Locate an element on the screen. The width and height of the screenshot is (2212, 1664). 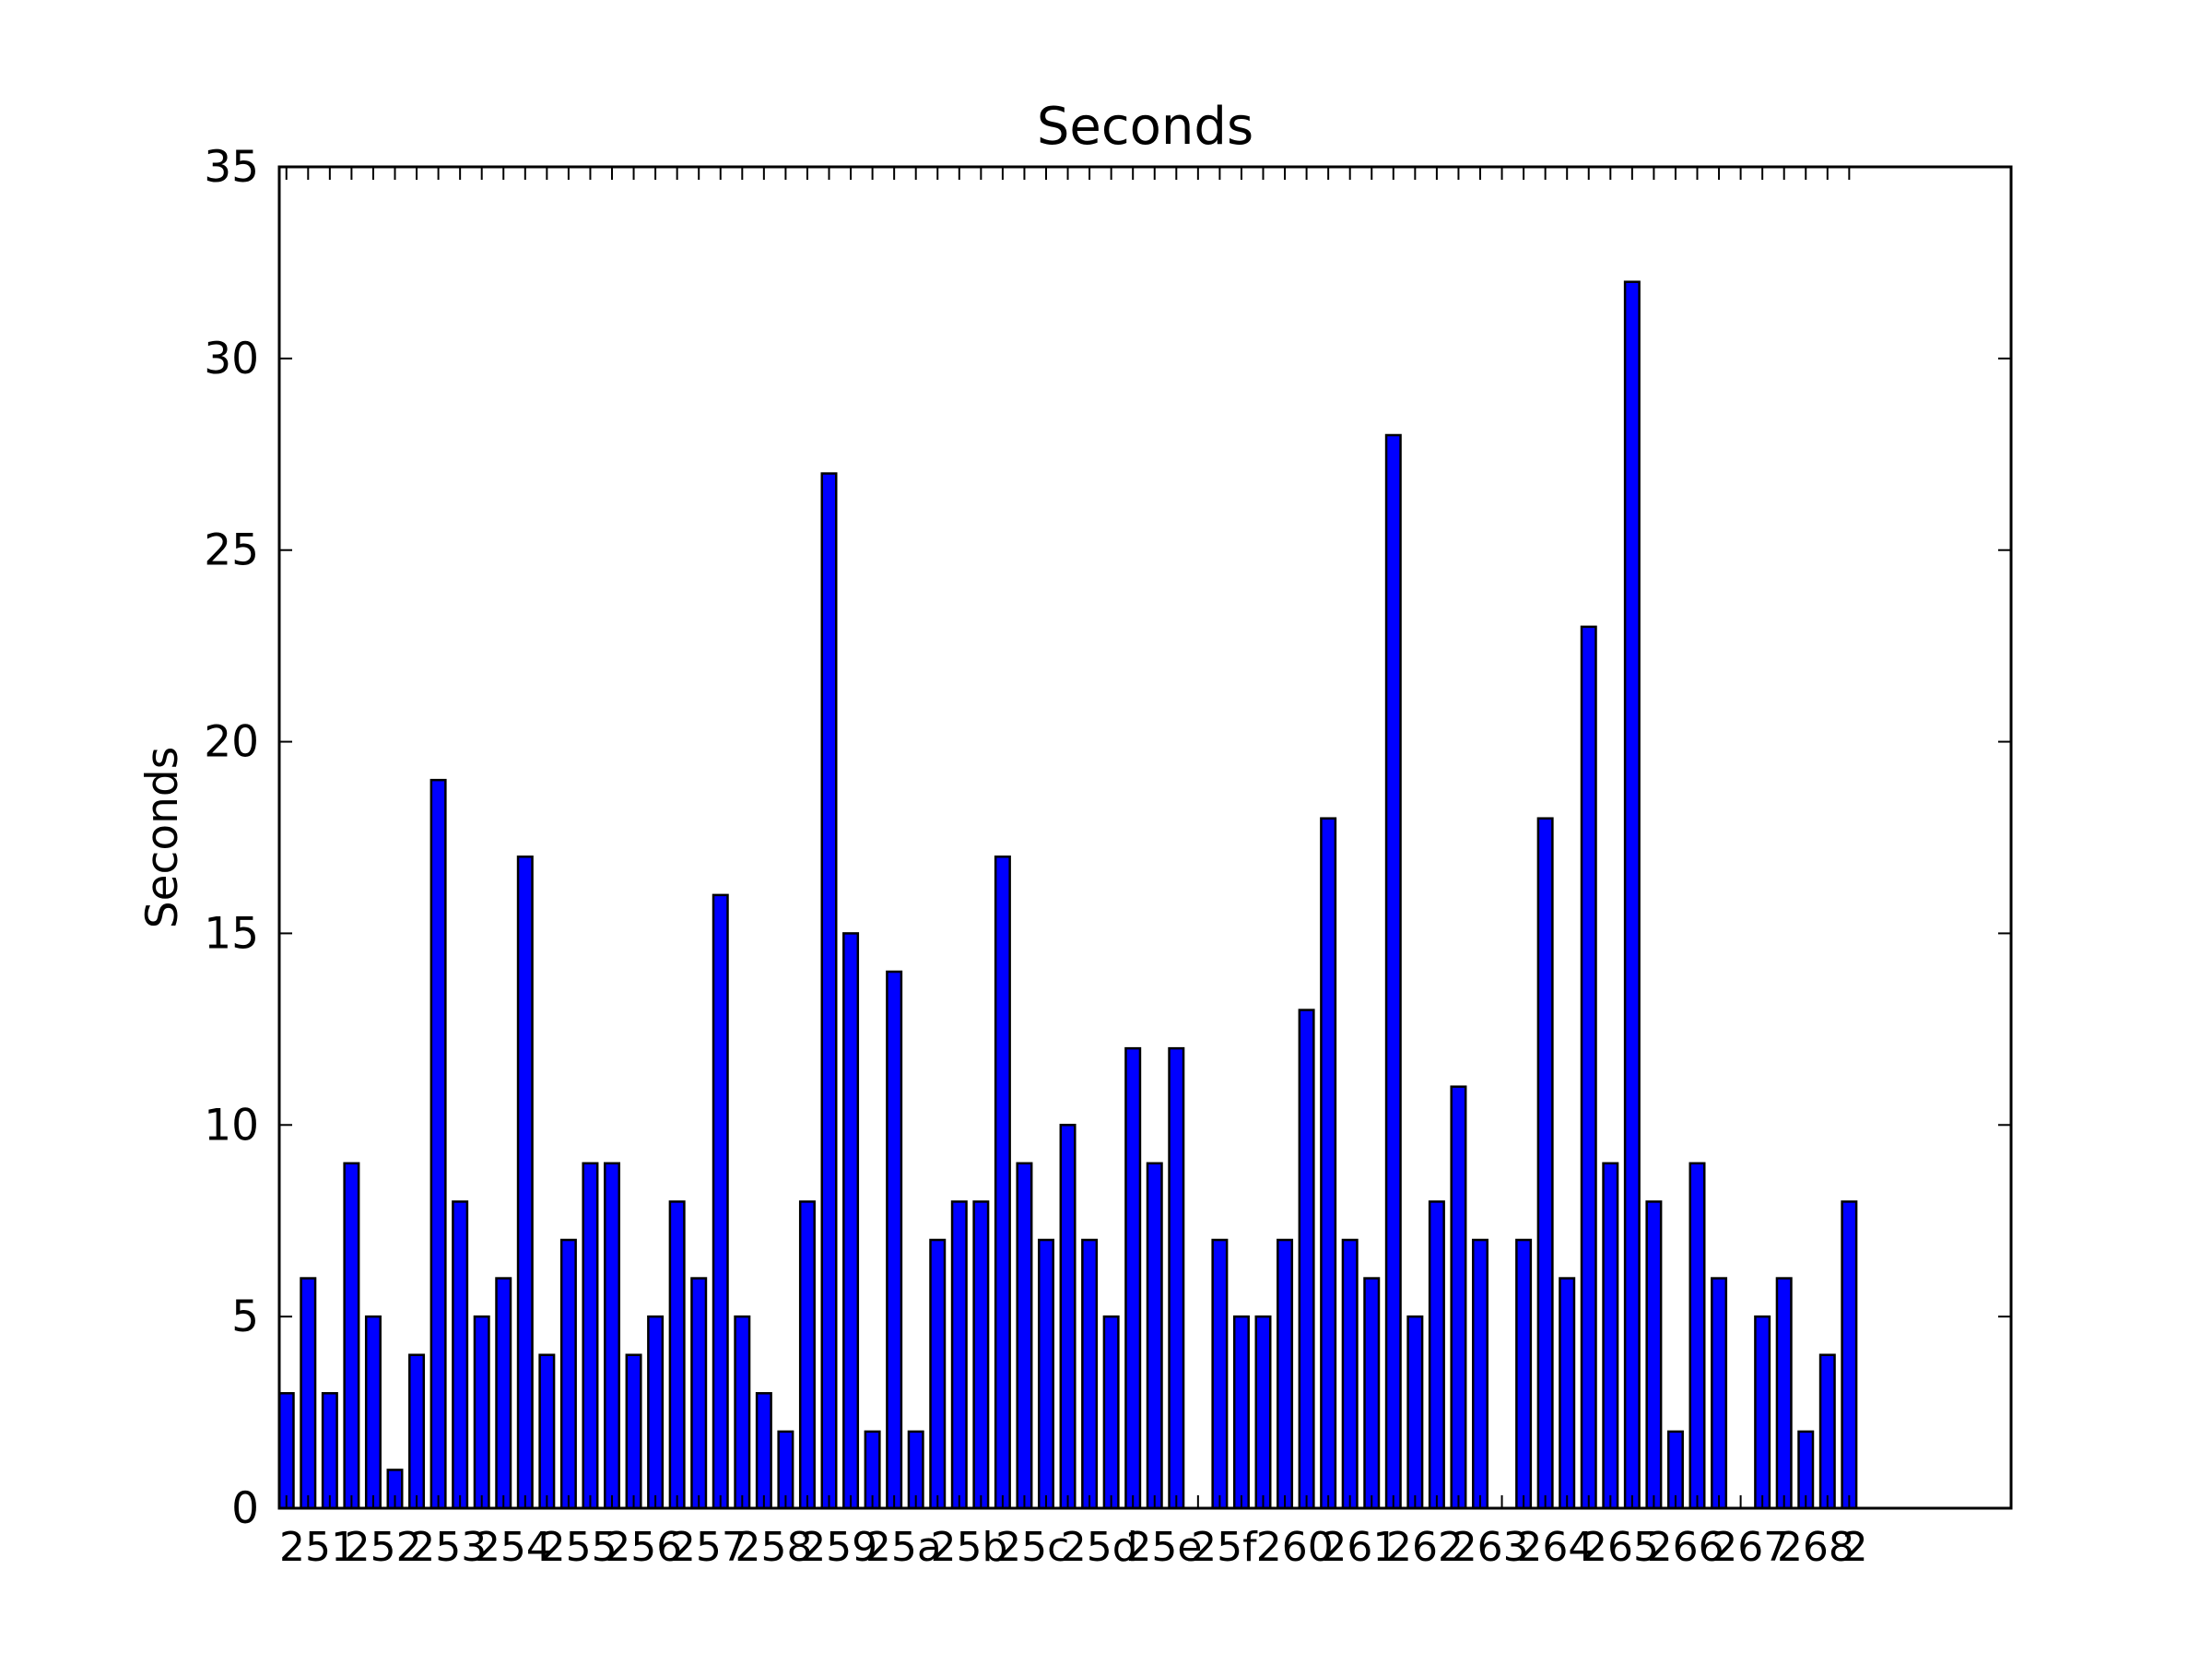
xtick-label-15: 260 is located at coordinates (1295, 1547).